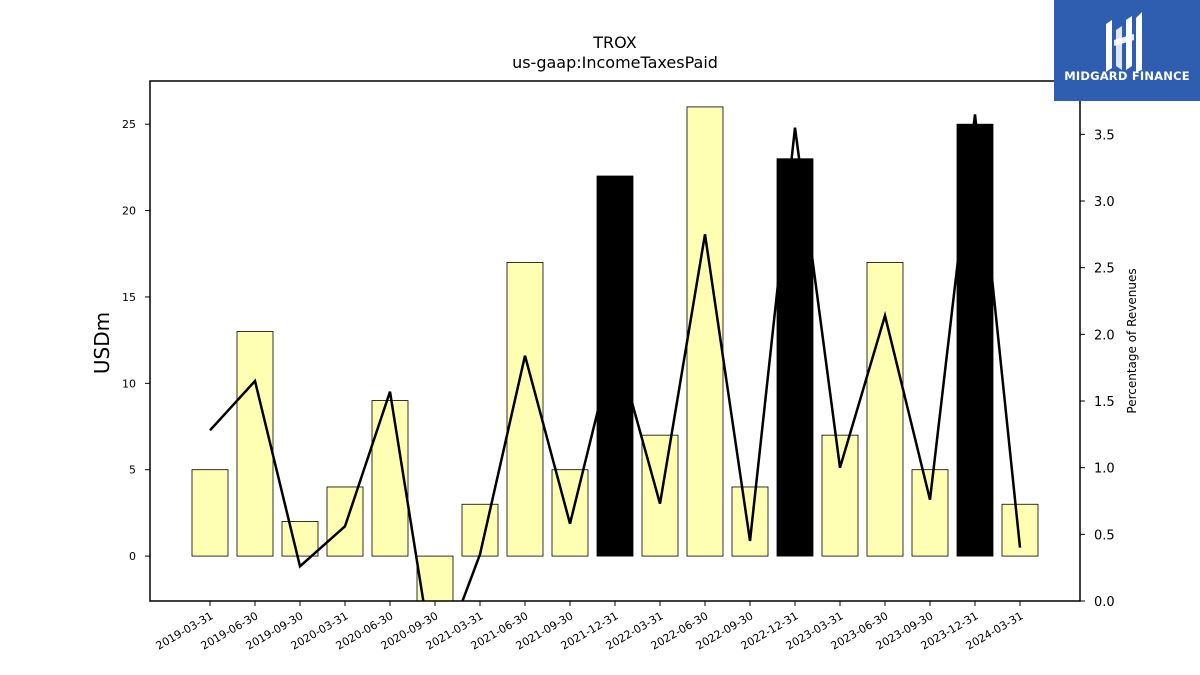 This screenshot has height=675, width=1200. I want to click on y2-tick-label: 1.5, so click(1104, 402).